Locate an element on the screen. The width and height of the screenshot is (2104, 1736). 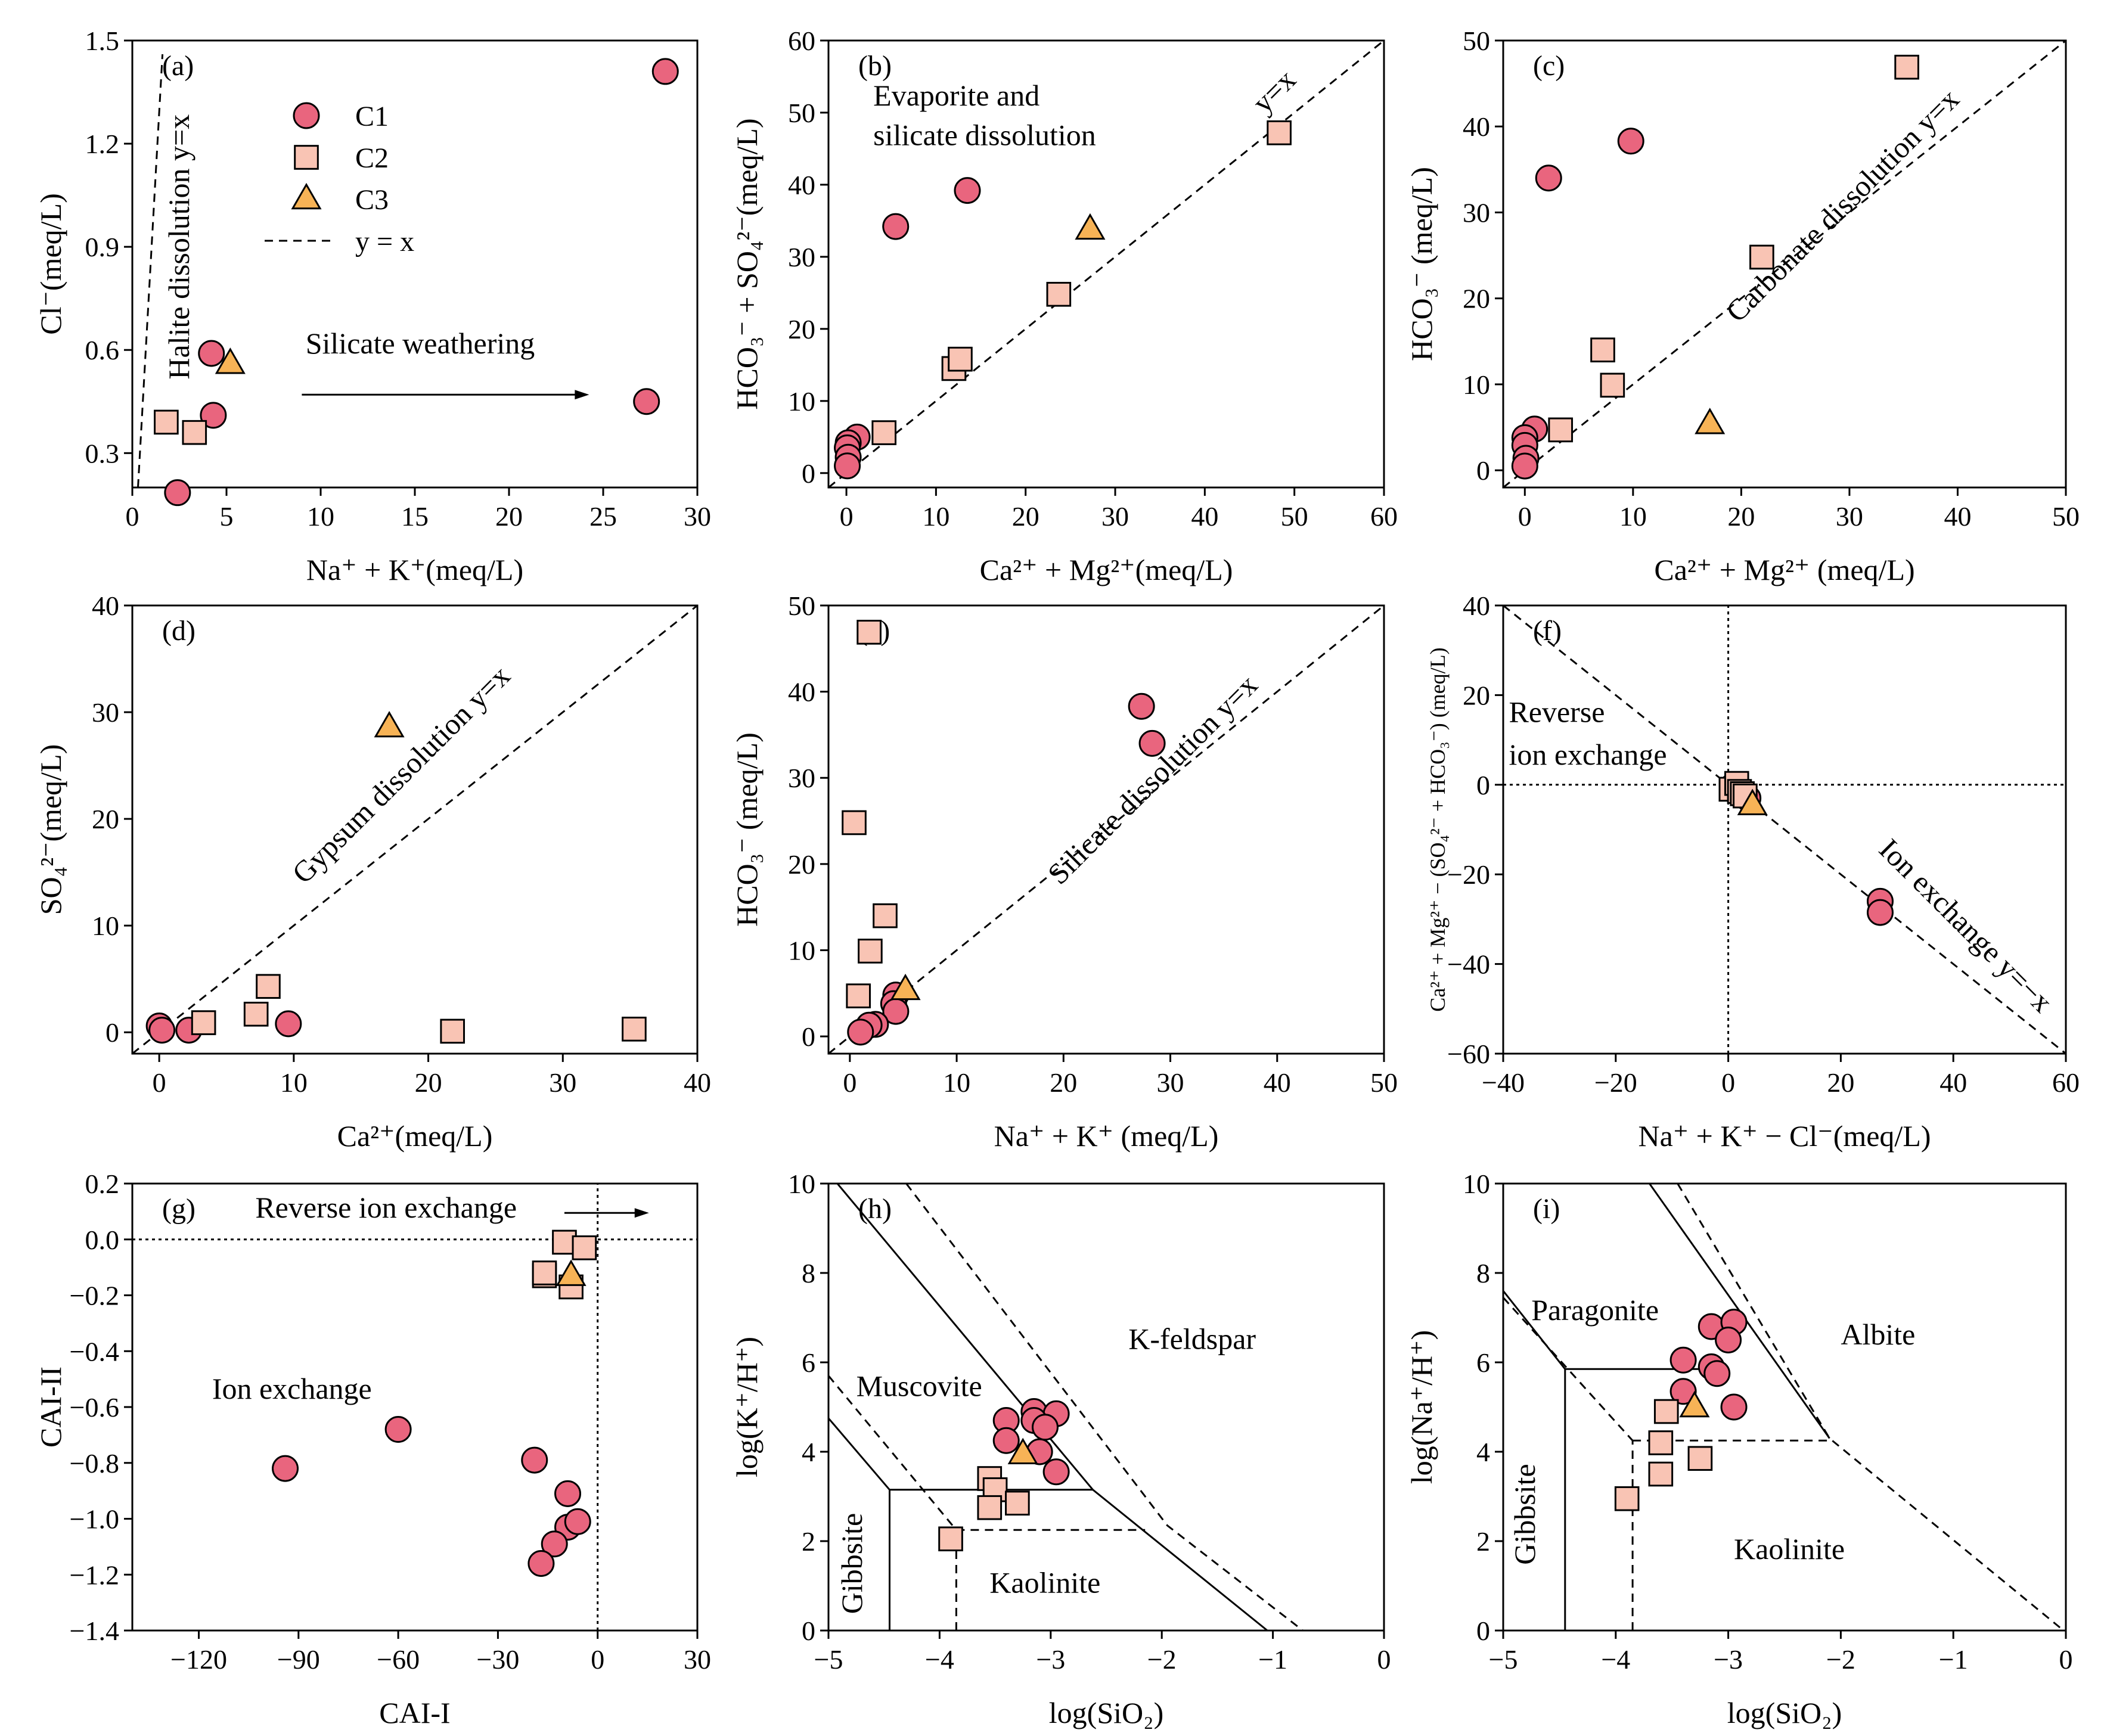
x-tick-label: −2 is located at coordinates (1840, 1659).